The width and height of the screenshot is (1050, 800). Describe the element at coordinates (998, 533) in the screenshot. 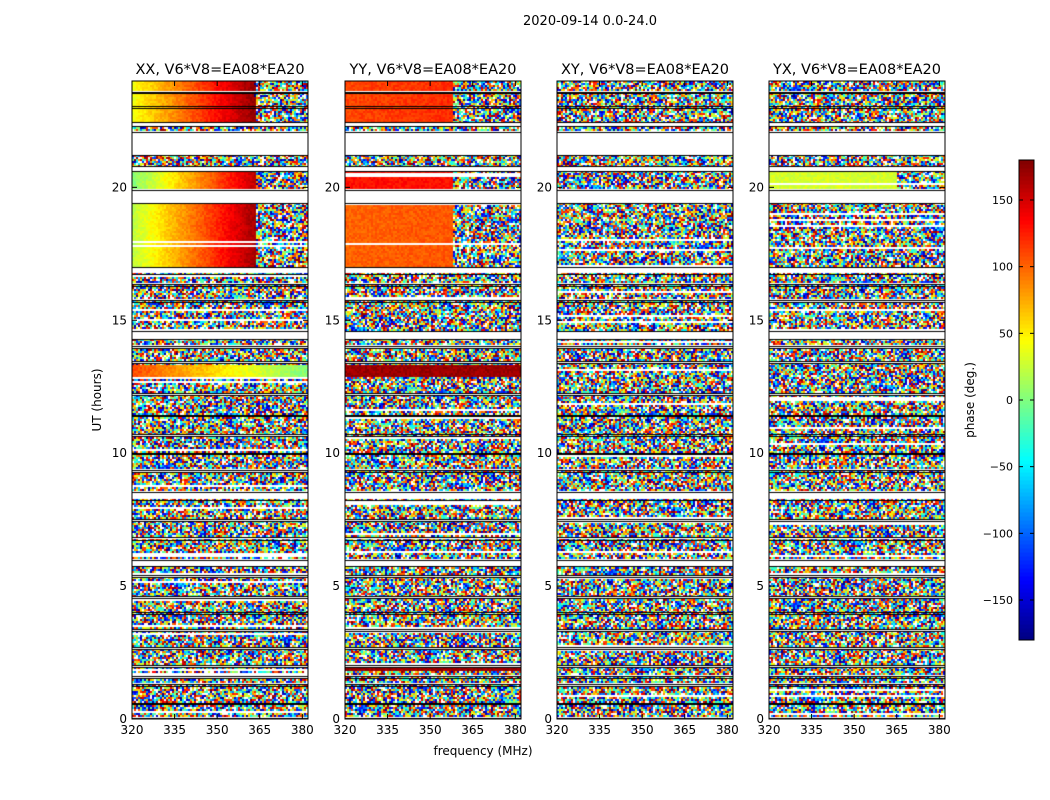

I see `colorbar-tick-label: −100` at that location.